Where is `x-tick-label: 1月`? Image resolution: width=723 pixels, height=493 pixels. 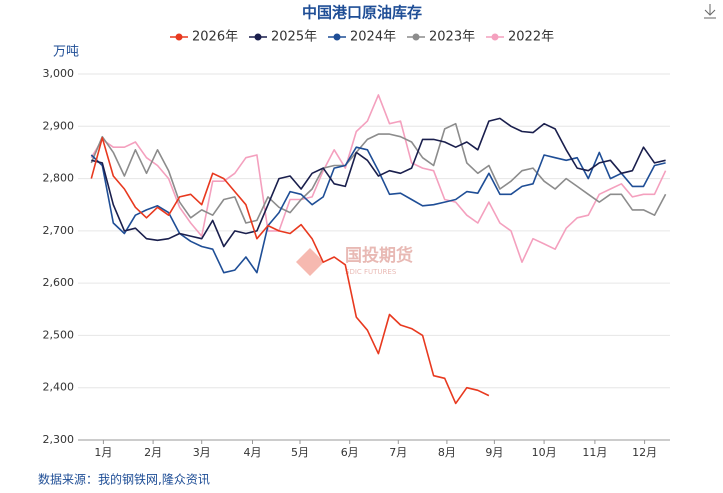
x-tick-label: 1月 is located at coordinates (103, 452).